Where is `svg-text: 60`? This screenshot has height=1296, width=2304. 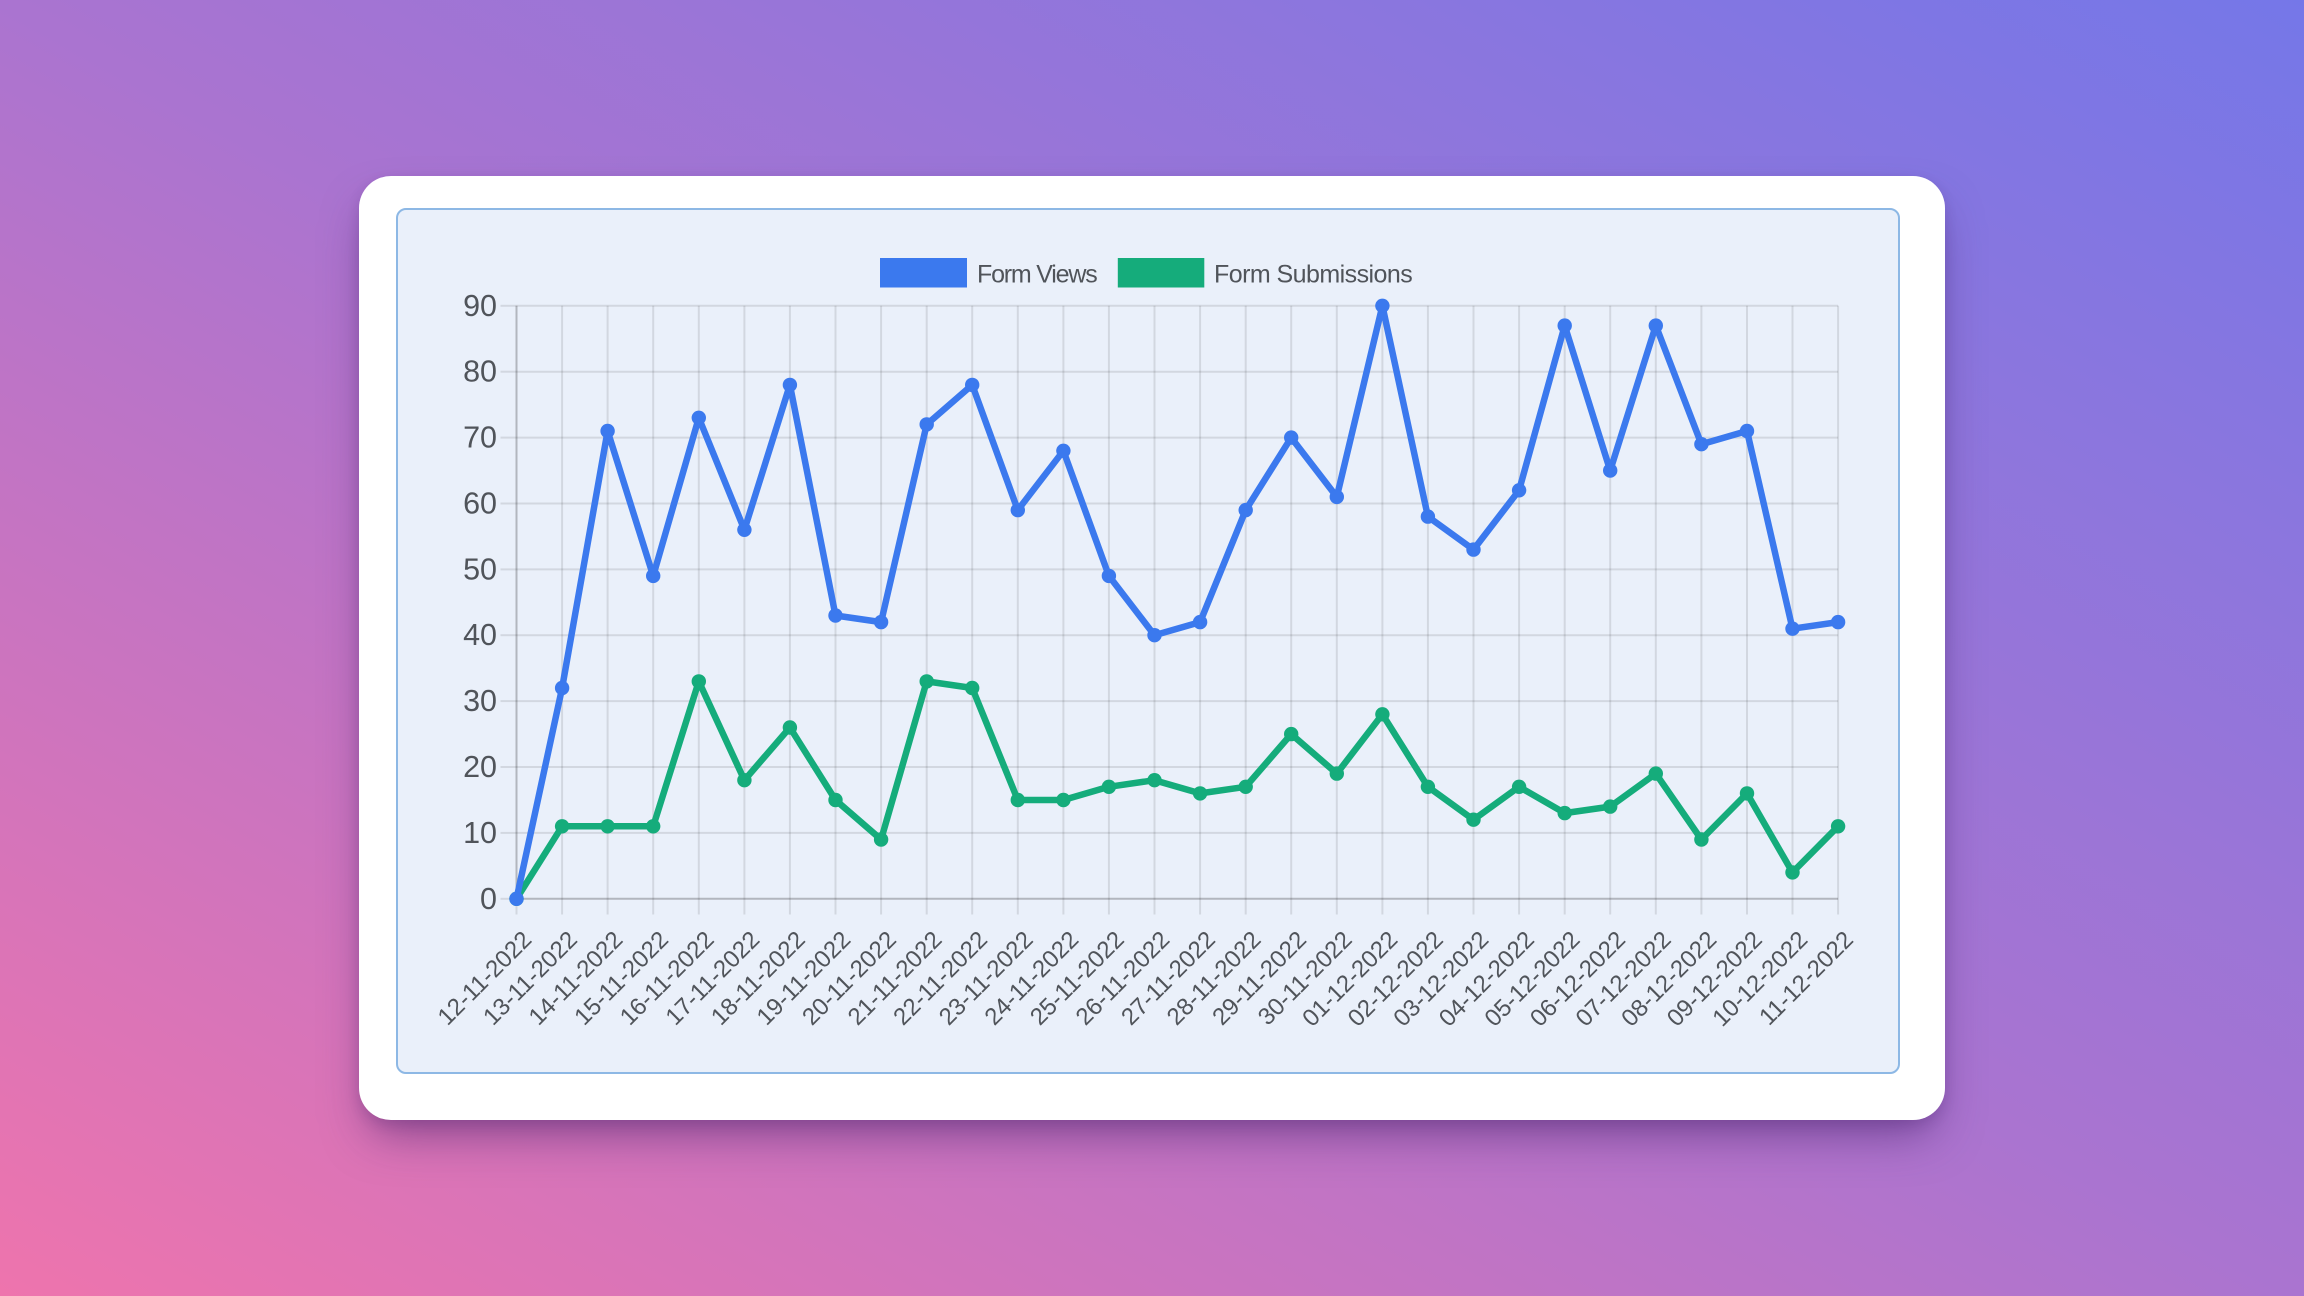
svg-text: 60 is located at coordinates (480, 504).